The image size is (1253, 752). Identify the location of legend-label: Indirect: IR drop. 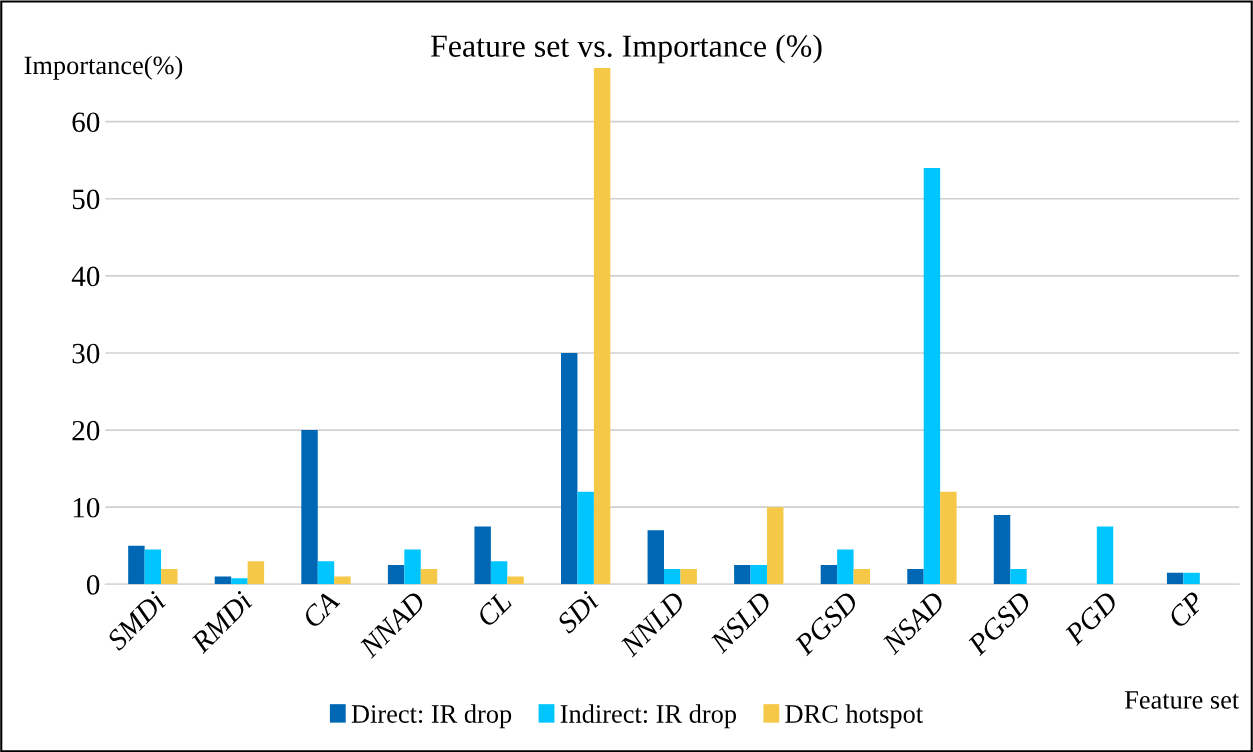
(648, 716).